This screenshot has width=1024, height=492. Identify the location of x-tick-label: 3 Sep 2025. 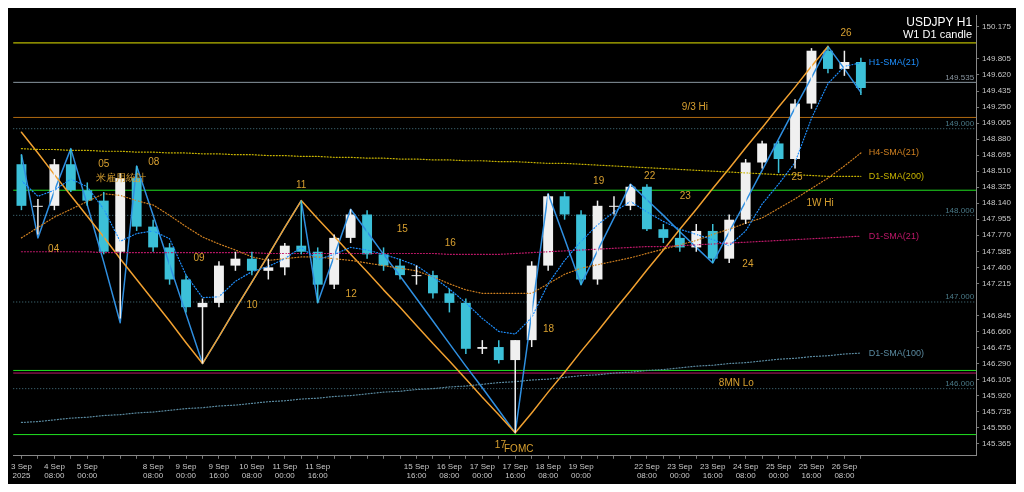
(22, 471).